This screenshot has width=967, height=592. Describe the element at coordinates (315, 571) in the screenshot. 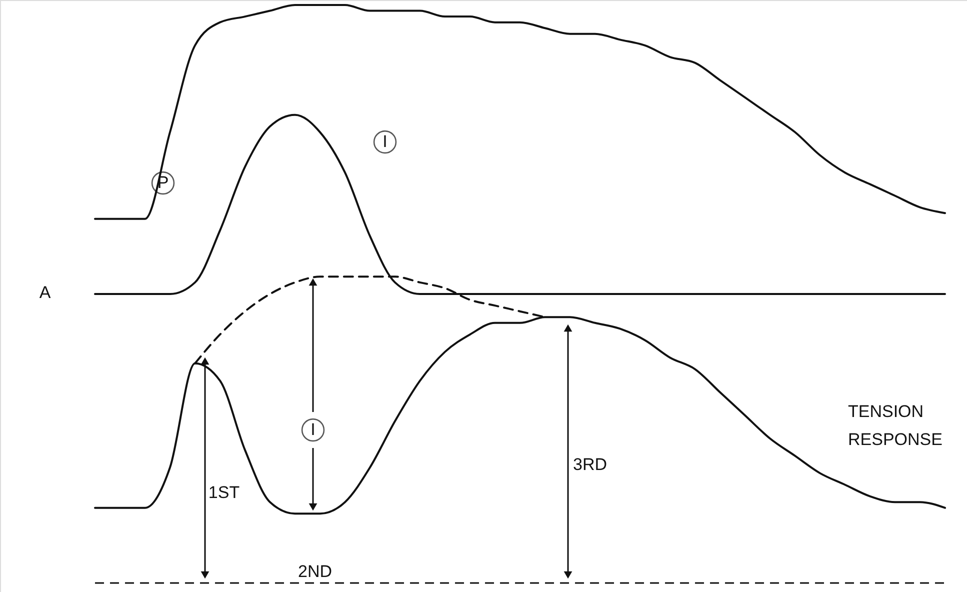

I see `annotation: 2ND` at that location.